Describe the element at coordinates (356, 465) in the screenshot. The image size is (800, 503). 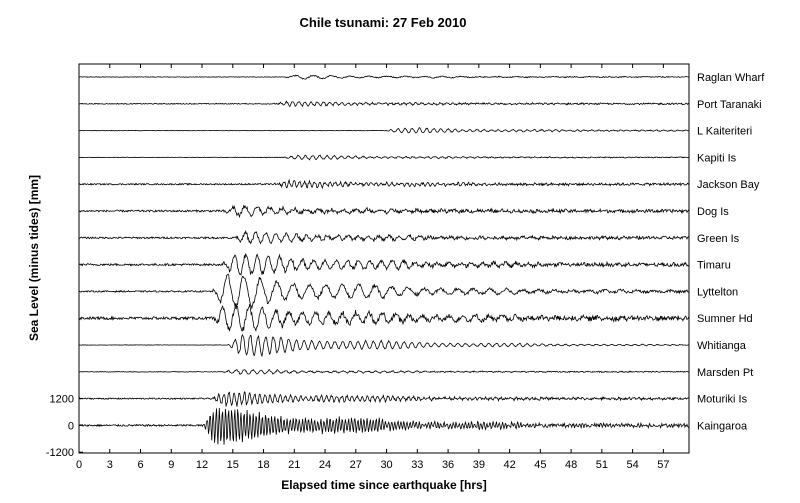
I see `x-tick-label: 27` at that location.